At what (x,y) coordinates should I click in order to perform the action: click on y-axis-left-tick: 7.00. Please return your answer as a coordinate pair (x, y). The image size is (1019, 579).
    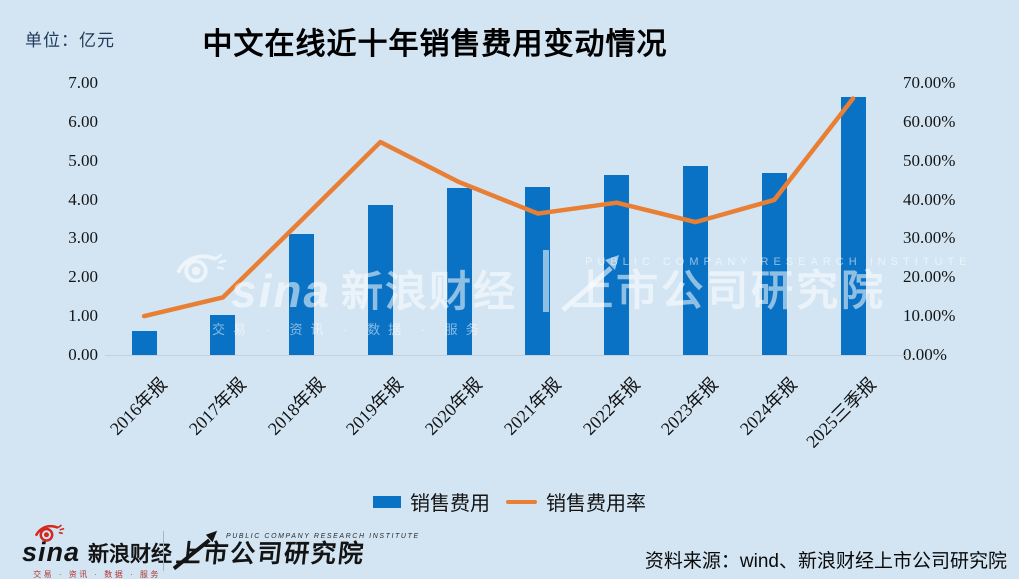
    Looking at the image, I should click on (83, 82).